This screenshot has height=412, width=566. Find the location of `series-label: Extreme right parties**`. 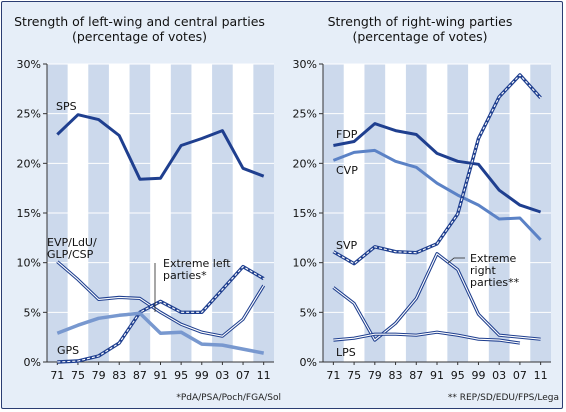

series-label: Extreme right parties** is located at coordinates (495, 270).